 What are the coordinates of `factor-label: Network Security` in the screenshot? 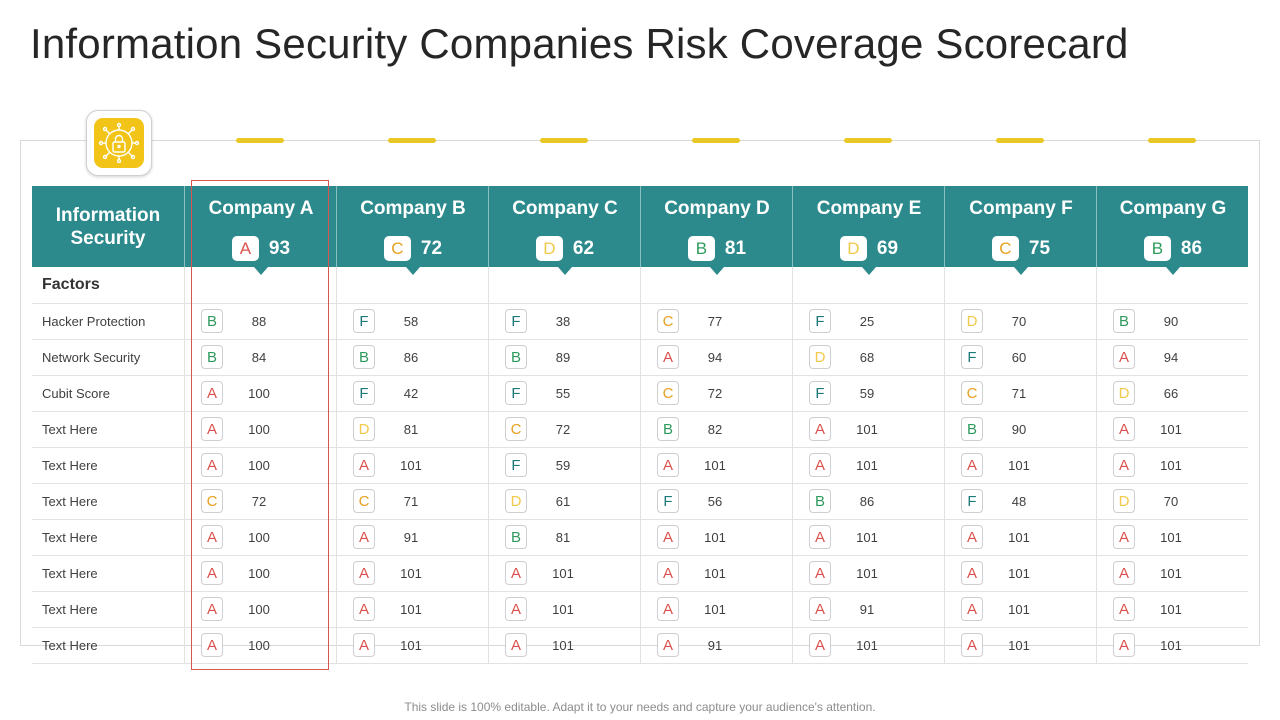 It's located at (91, 357).